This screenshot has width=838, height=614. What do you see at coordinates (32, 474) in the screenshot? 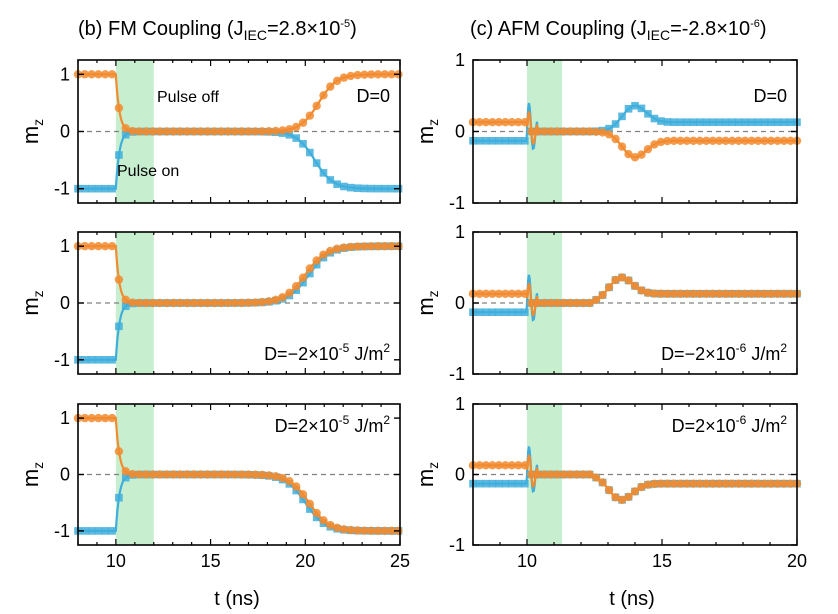
I see `y-axis-label: mz` at bounding box center [32, 474].